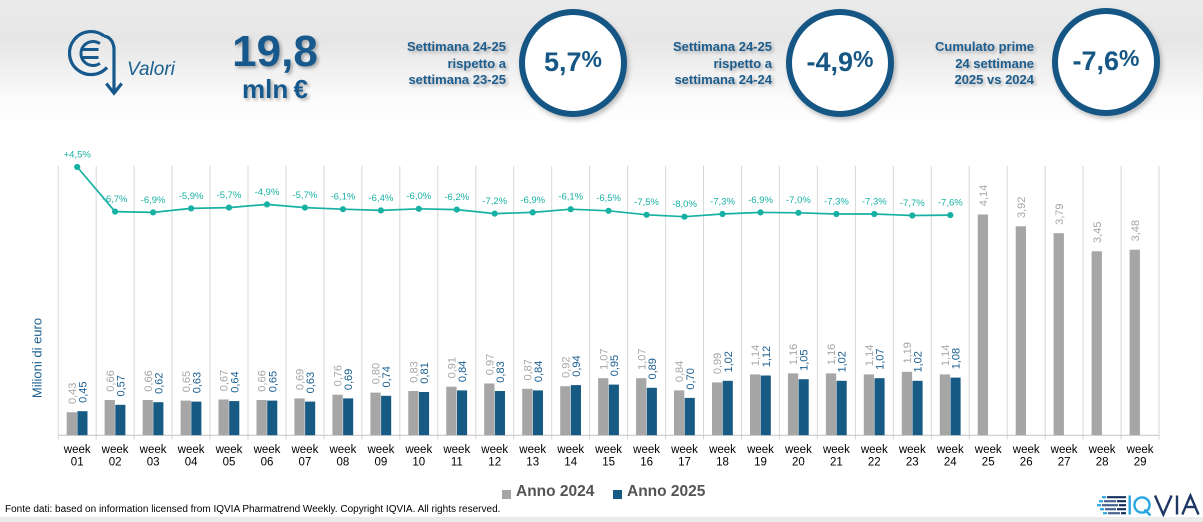  Describe the element at coordinates (798, 200) in the screenshot. I see `svg-text: -7,0%` at that location.